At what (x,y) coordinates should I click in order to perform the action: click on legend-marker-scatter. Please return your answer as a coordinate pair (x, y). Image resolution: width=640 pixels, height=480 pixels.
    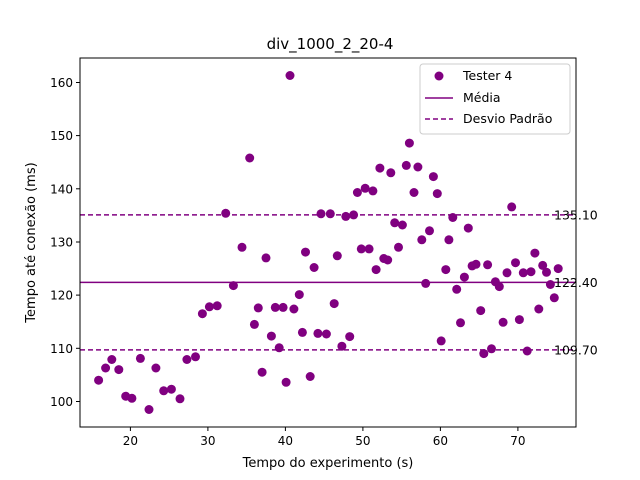
    Looking at the image, I should click on (439, 76).